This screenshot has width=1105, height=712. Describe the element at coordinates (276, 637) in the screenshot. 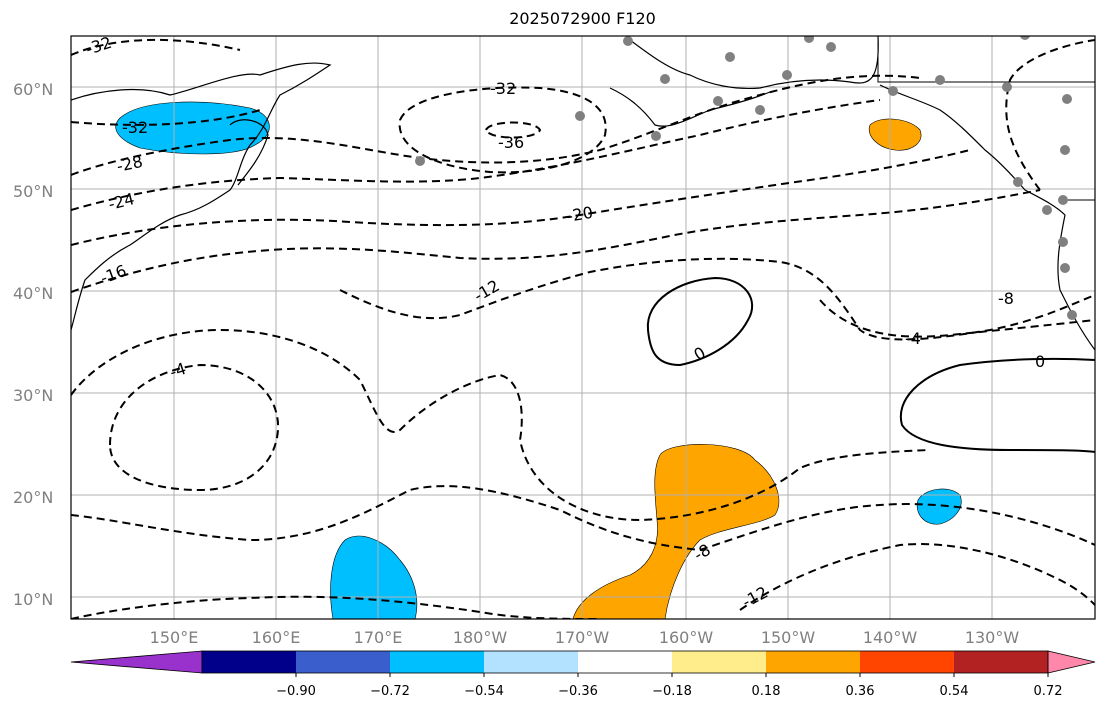

I see `lon-tick-label: 160°E` at that location.